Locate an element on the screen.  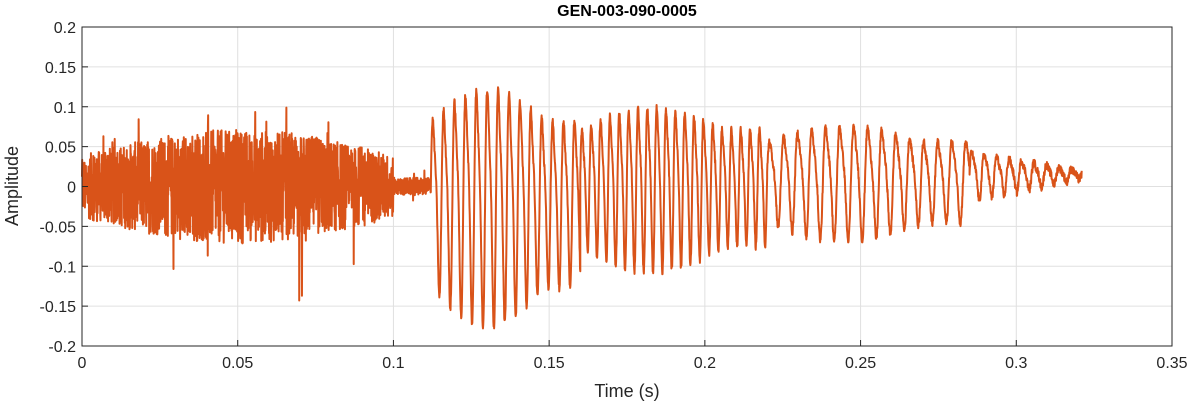
y-tick-label: 0.1 is located at coordinates (65, 108).